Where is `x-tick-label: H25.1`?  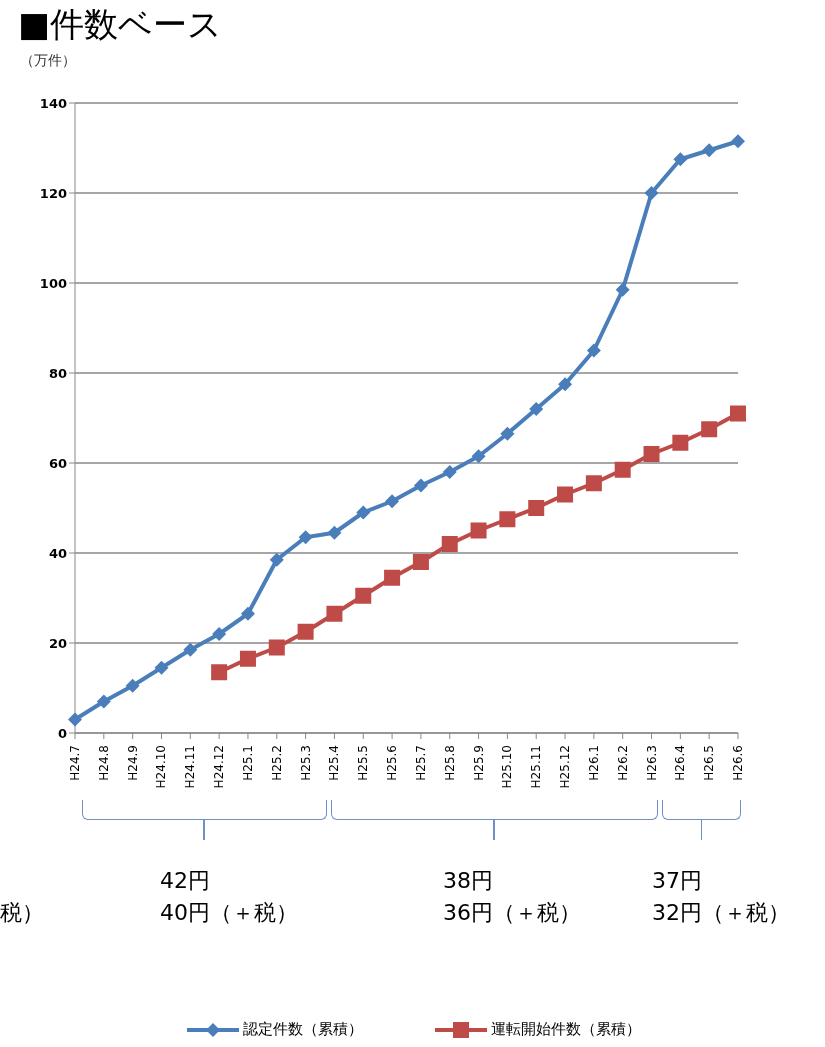
x-tick-label: H25.1 is located at coordinates (247, 763).